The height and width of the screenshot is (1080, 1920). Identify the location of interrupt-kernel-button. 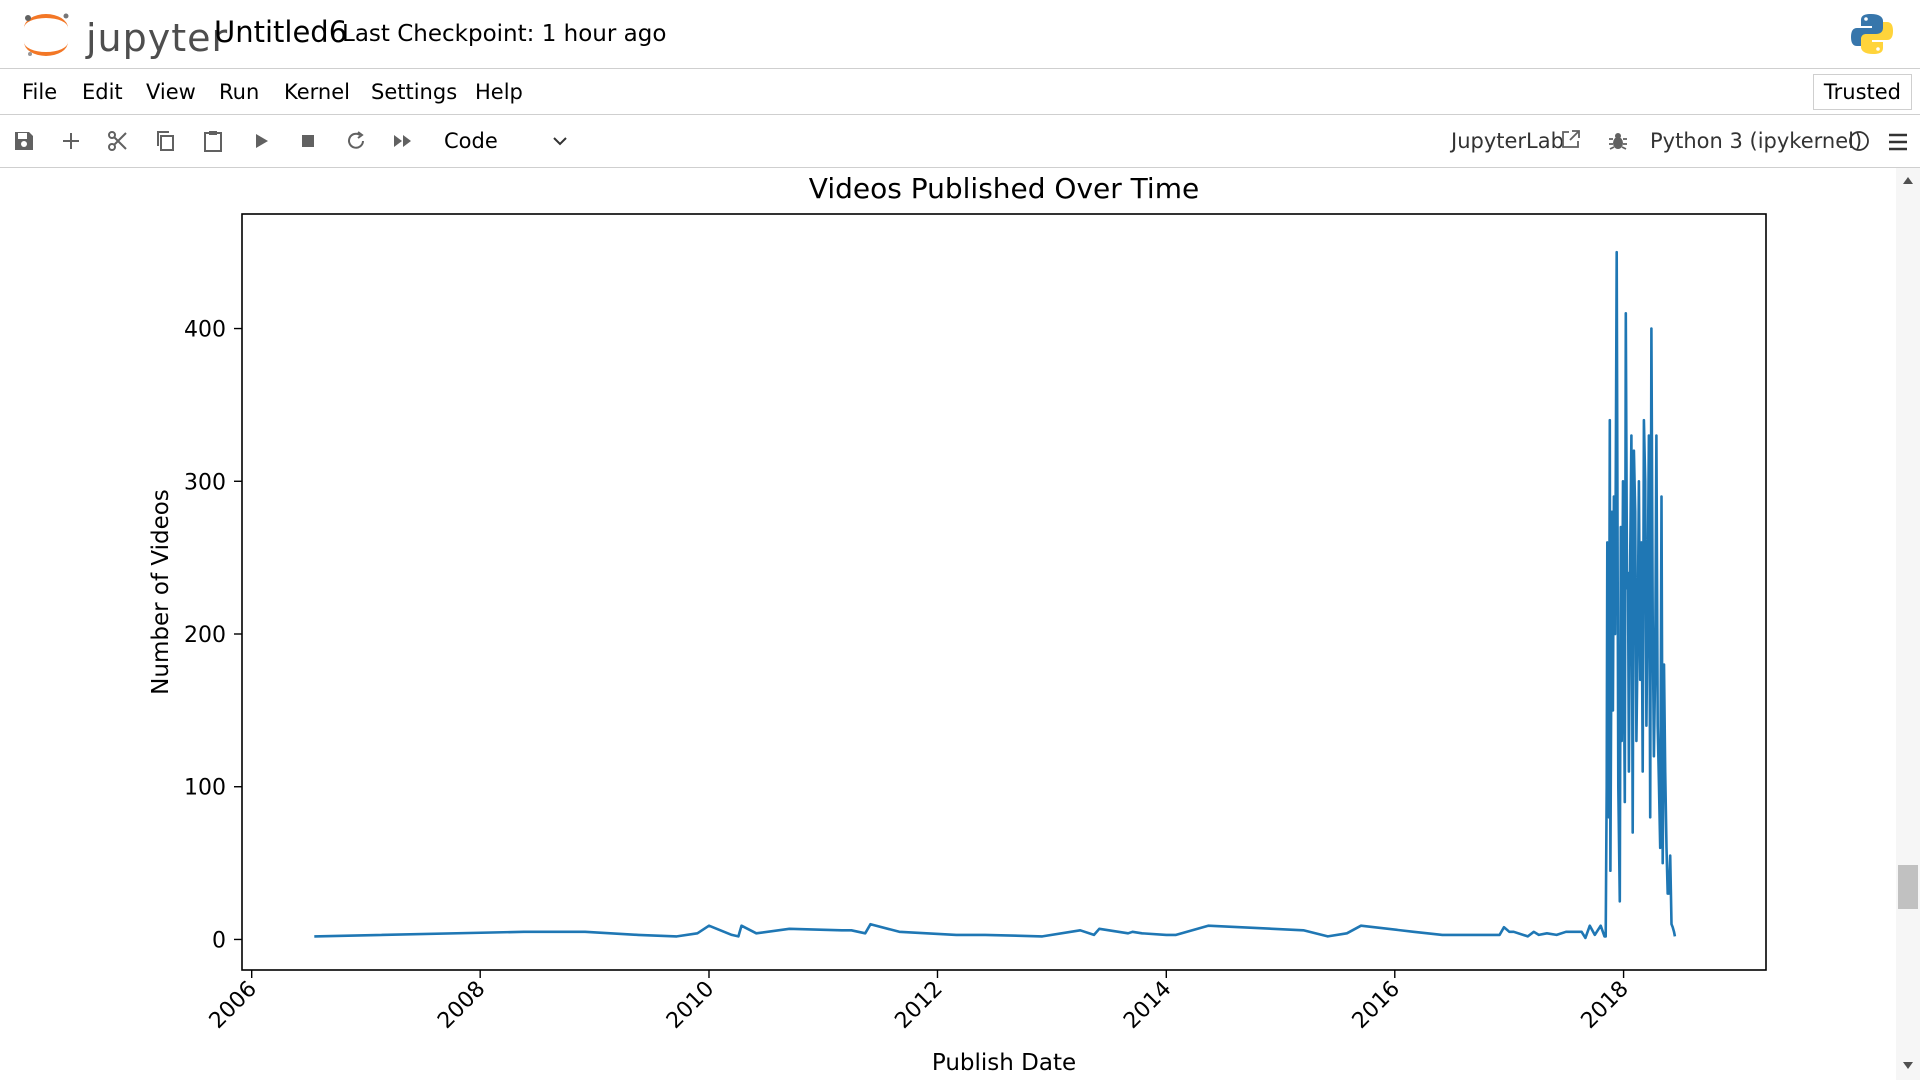
(308, 141).